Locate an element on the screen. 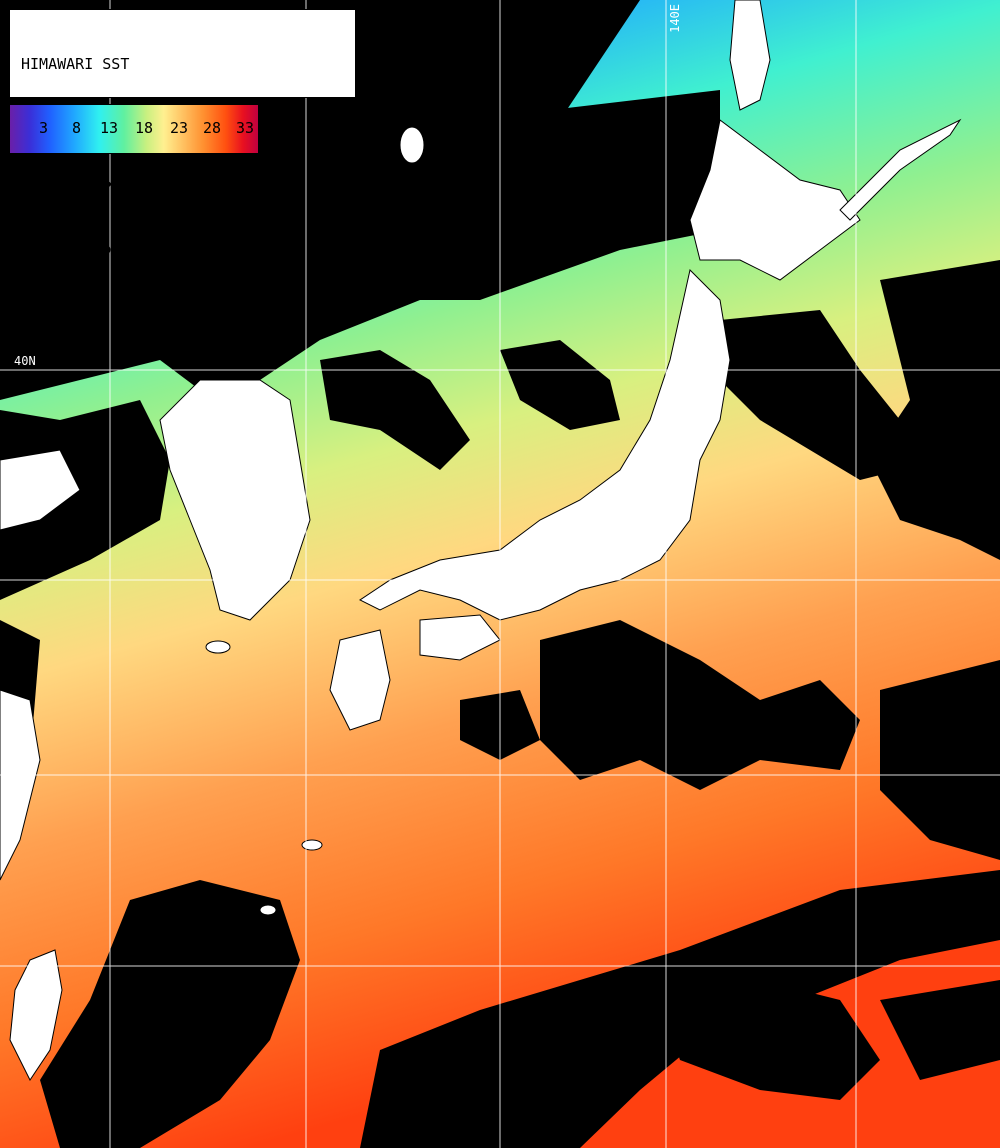 Image resolution: width=1000 pixels, height=1148 pixels. honshu is located at coordinates (545, 445).